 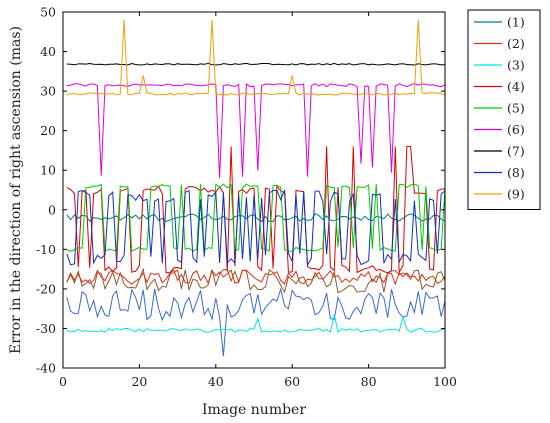 What do you see at coordinates (445, 381) in the screenshot?
I see `x-tick-label: 100` at bounding box center [445, 381].